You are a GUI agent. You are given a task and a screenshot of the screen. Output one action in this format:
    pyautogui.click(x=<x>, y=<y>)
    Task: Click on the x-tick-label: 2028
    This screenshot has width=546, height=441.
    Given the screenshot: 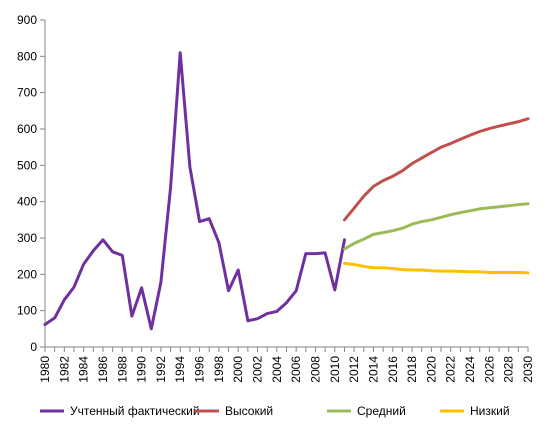 What is the action you would take?
    pyautogui.click(x=509, y=369)
    